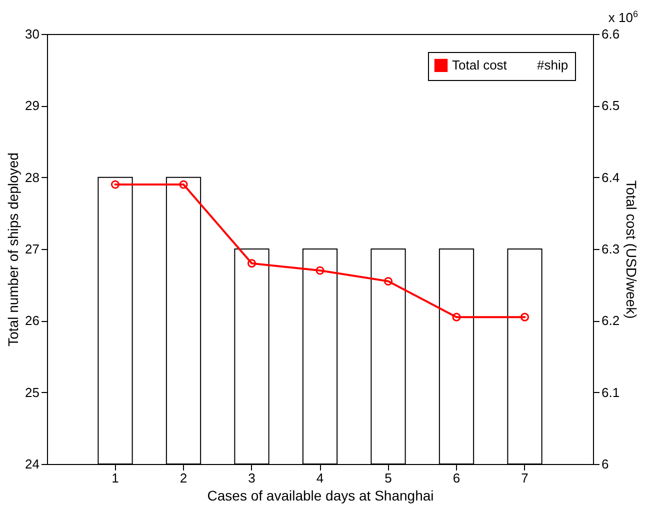 This screenshot has height=509, width=646. I want to click on y-tick-label: 30, so click(32, 34).